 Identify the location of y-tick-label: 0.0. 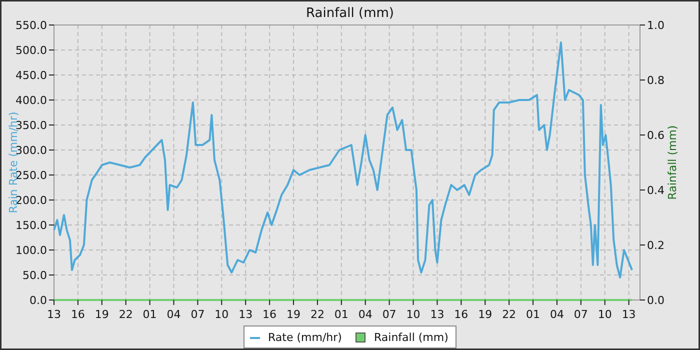
(38, 300).